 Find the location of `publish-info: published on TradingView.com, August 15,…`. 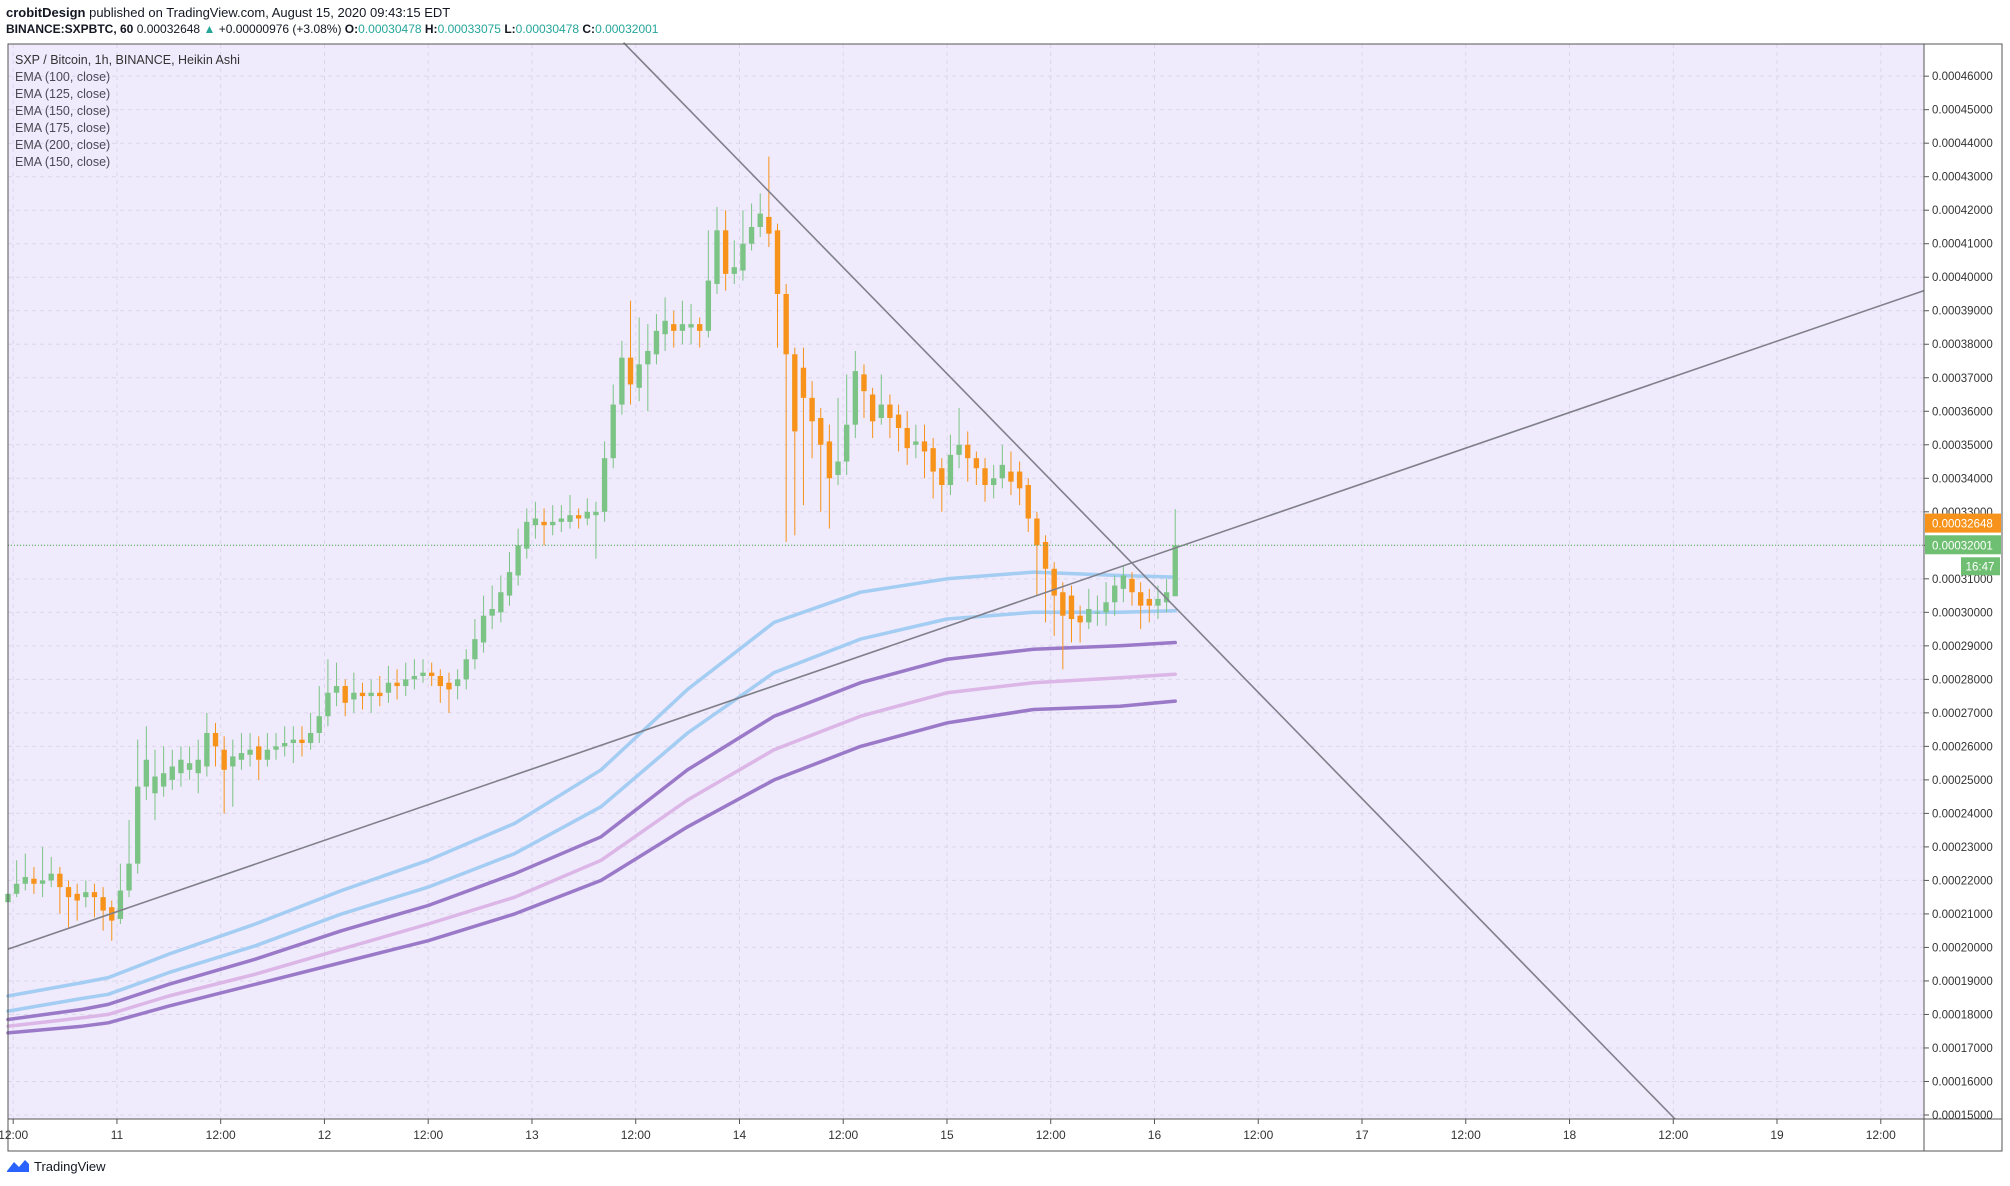

publish-info: published on TradingView.com, August 15,… is located at coordinates (270, 12).